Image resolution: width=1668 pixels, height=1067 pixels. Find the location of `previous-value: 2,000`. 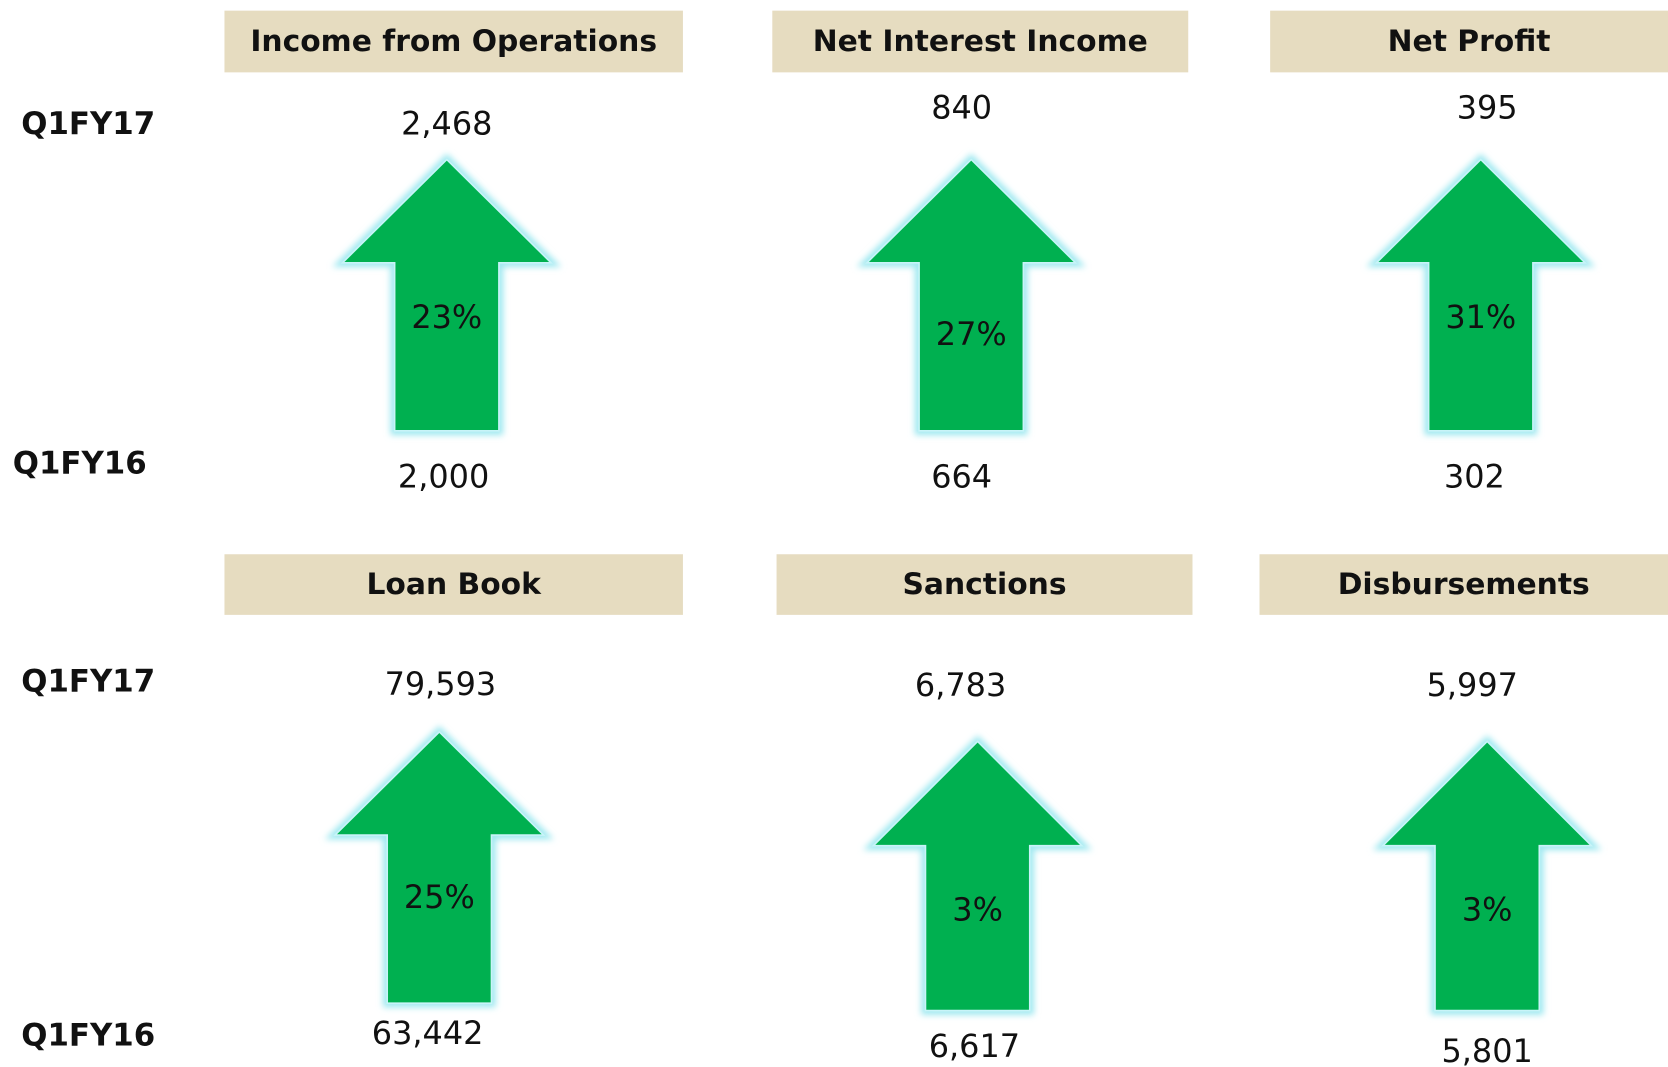

previous-value: 2,000 is located at coordinates (443, 477).